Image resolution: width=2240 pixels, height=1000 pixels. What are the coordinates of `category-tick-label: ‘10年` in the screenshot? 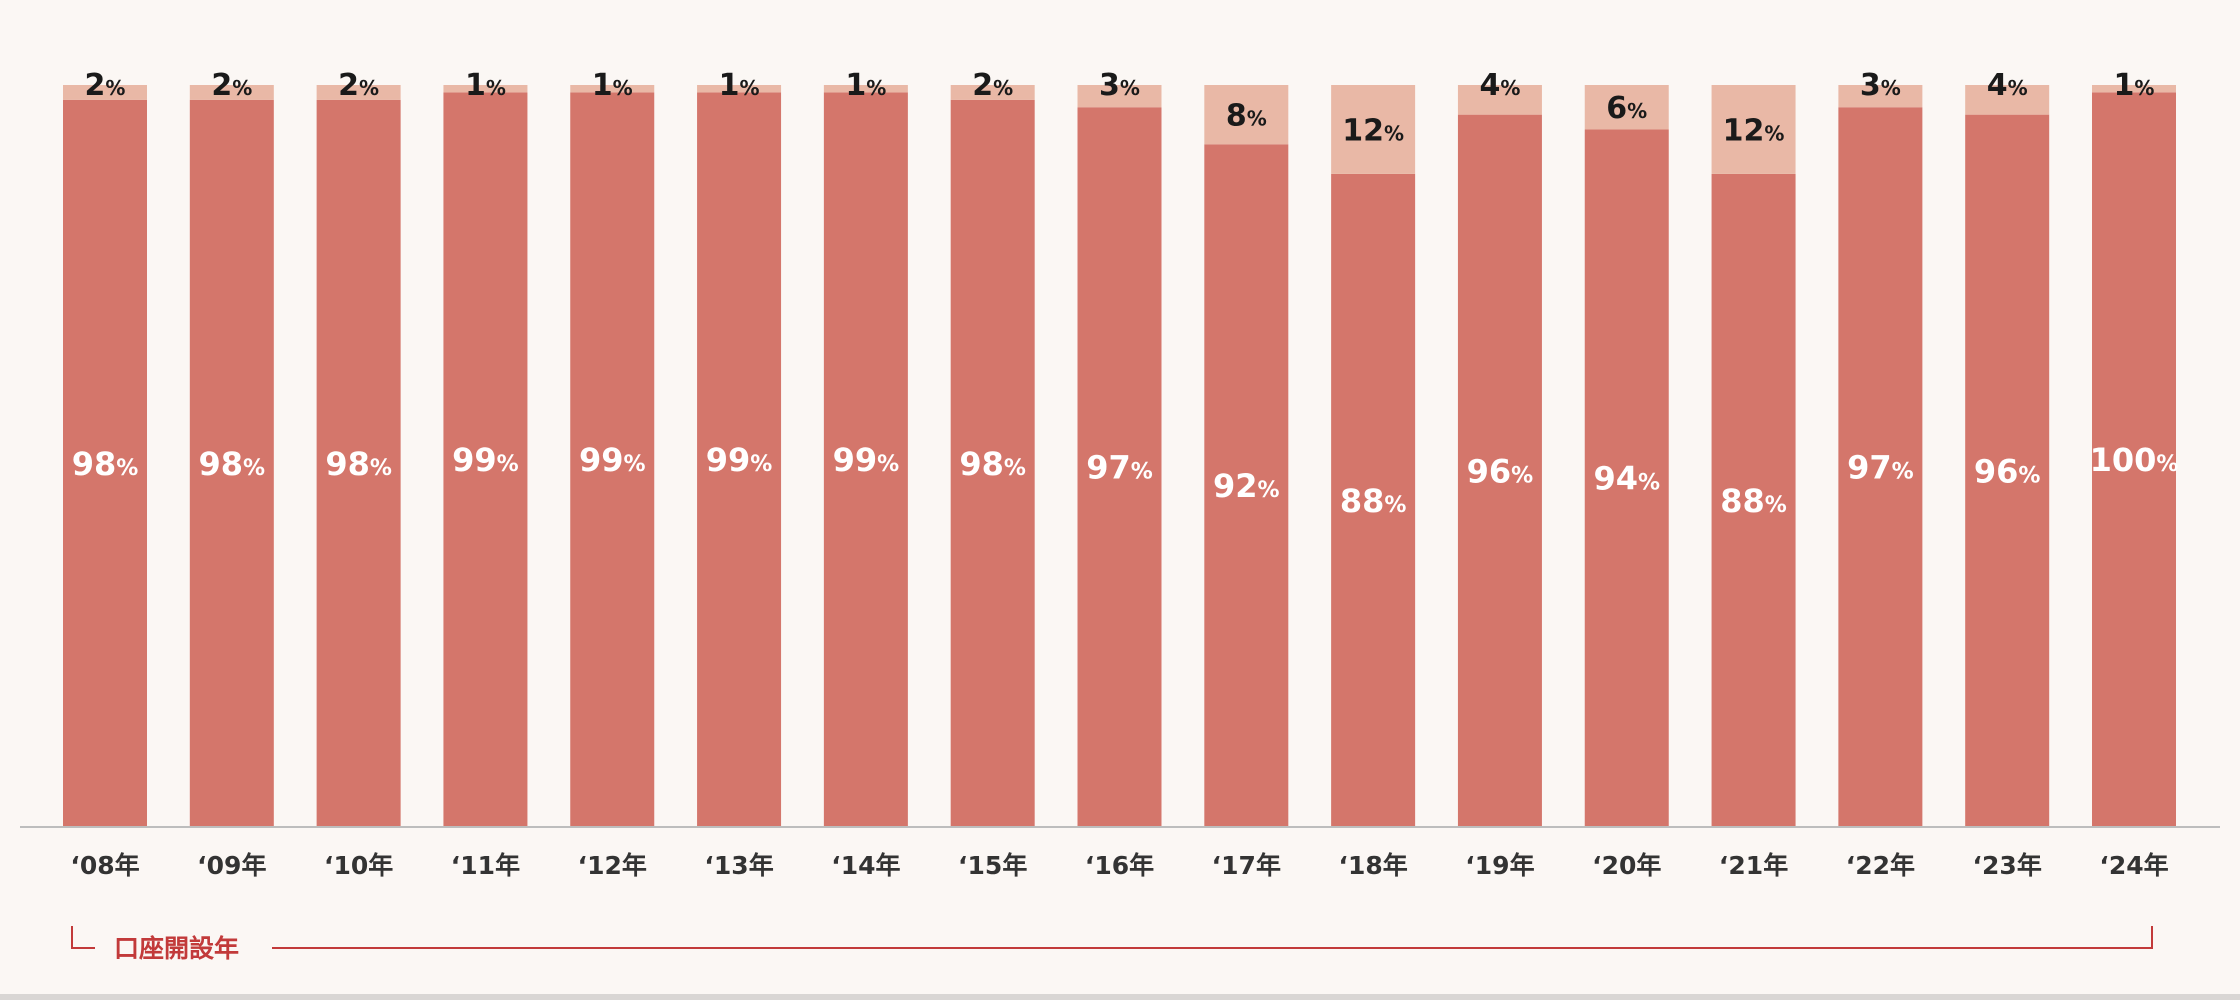 It's located at (358, 865).